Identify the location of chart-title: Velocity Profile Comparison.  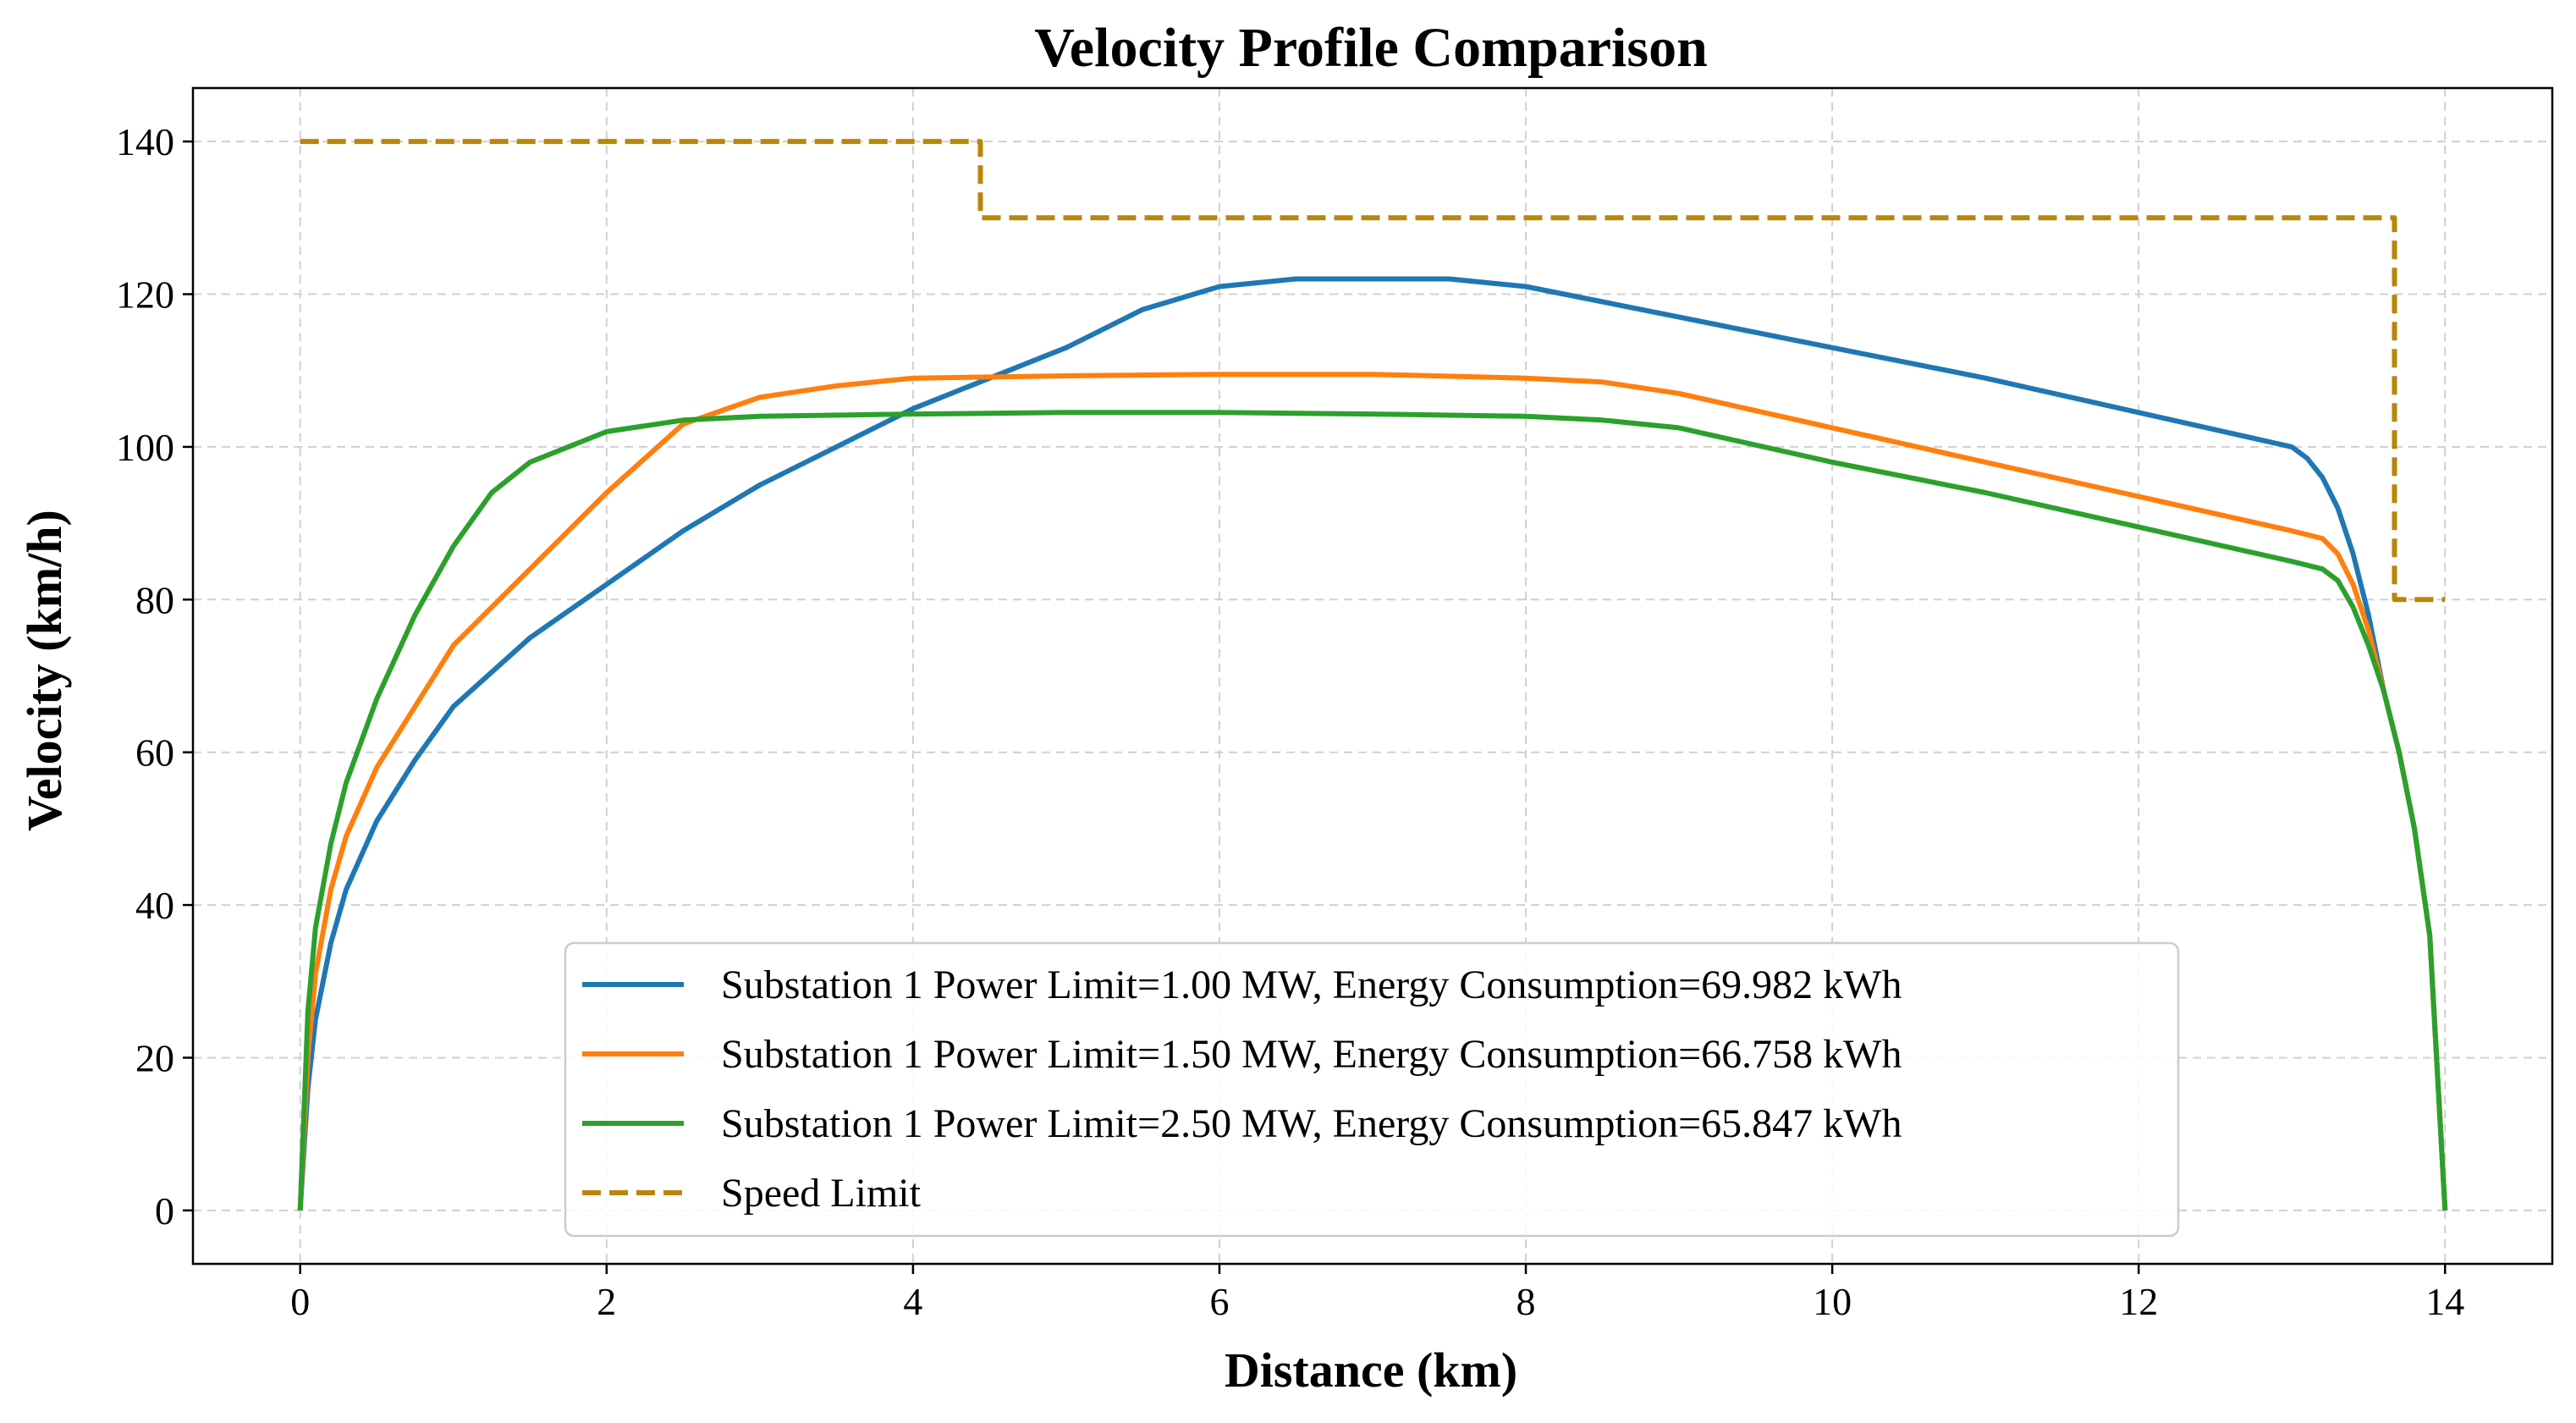
(1371, 48).